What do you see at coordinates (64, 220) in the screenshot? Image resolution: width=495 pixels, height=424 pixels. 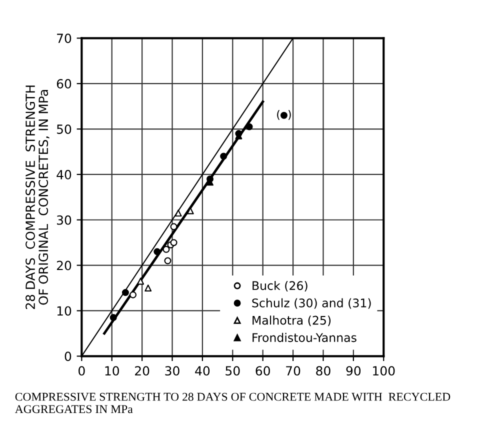 I see `y-tick-label: 30` at bounding box center [64, 220].